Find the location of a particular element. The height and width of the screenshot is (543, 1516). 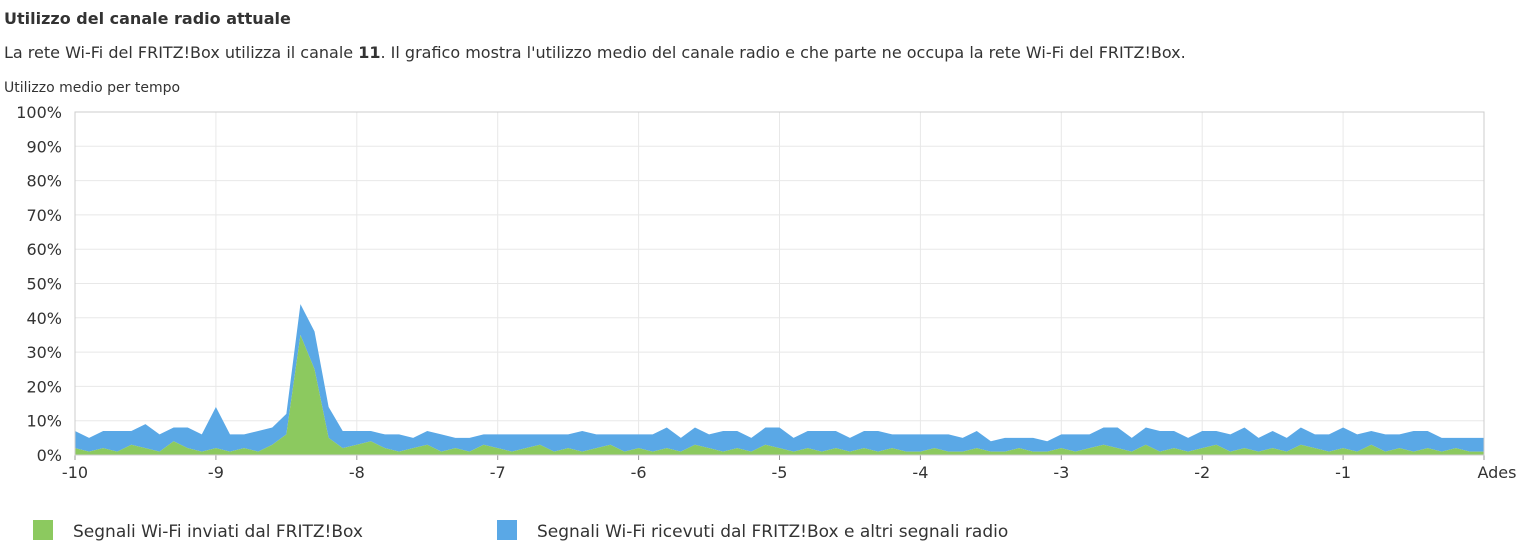

channel: 11 is located at coordinates (369, 52).